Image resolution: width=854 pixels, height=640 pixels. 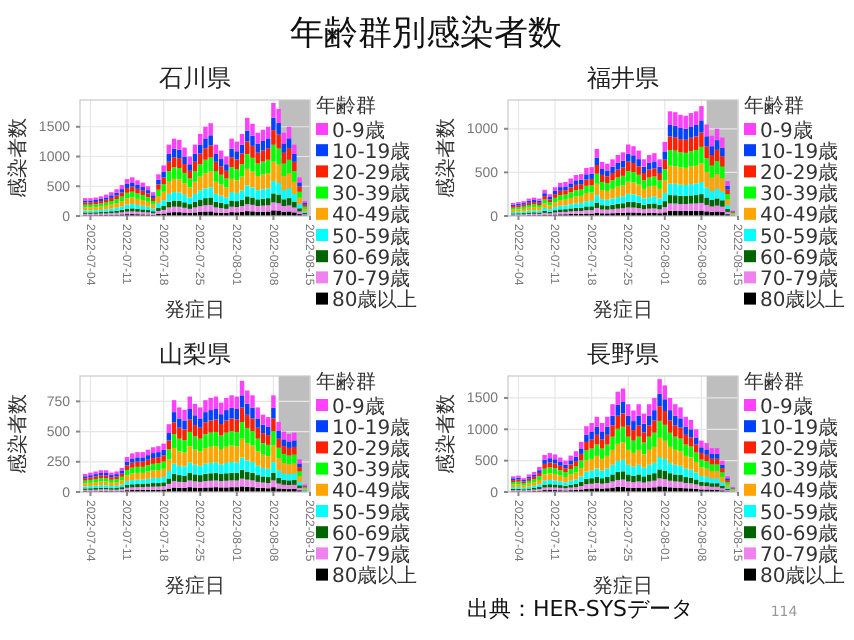 I want to click on chart-title: 山梨県, so click(x=195, y=354).